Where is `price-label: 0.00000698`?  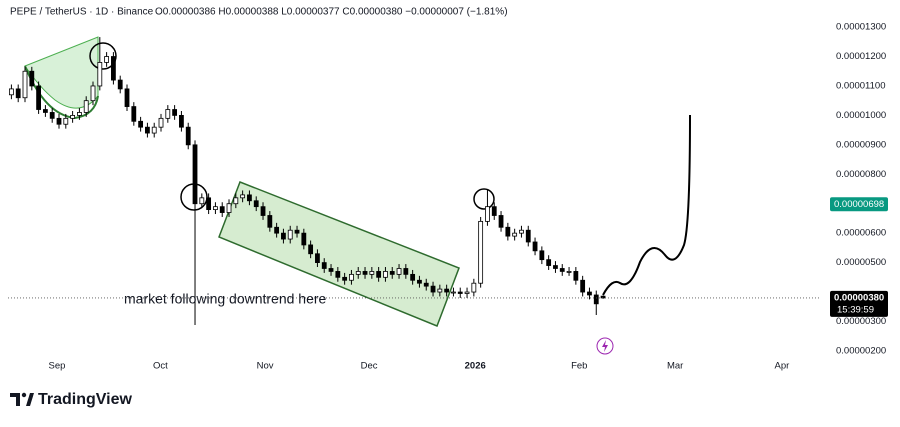 price-label: 0.00000698 is located at coordinates (859, 204).